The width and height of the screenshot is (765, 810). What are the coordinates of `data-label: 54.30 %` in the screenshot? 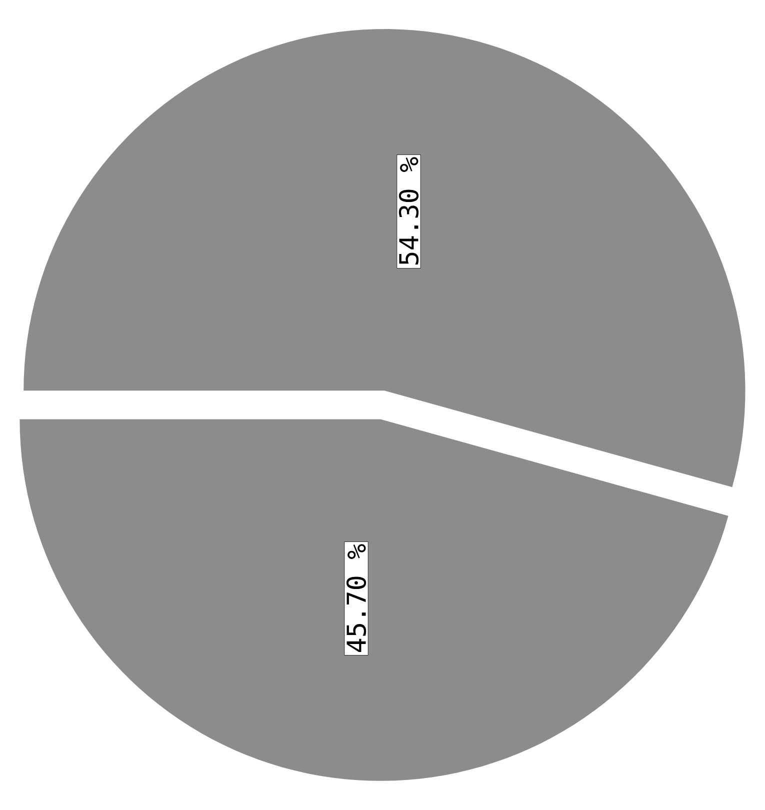 It's located at (408, 210).